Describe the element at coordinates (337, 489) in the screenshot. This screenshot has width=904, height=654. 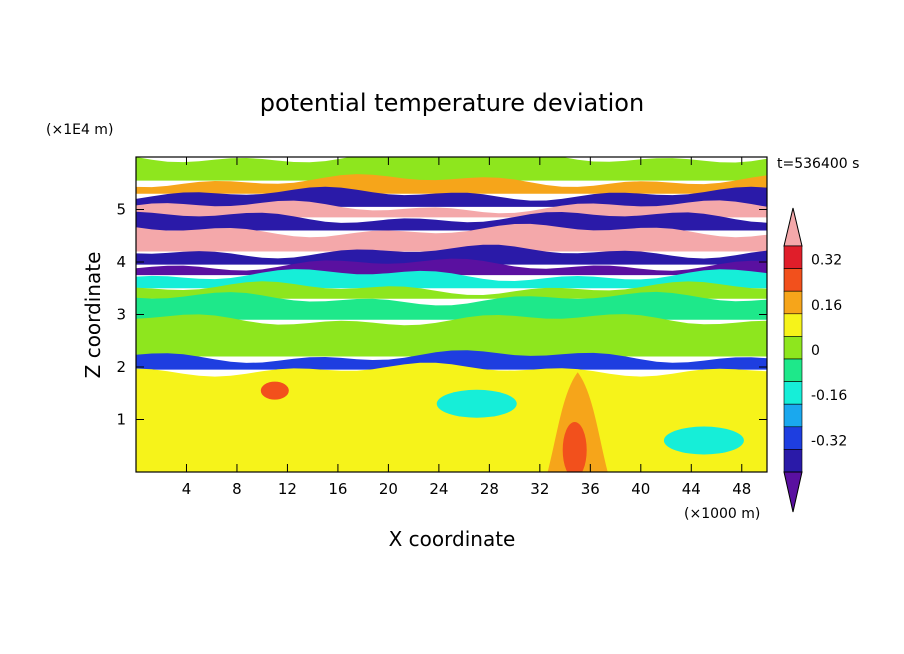
I see `x-tick-label: 16` at that location.